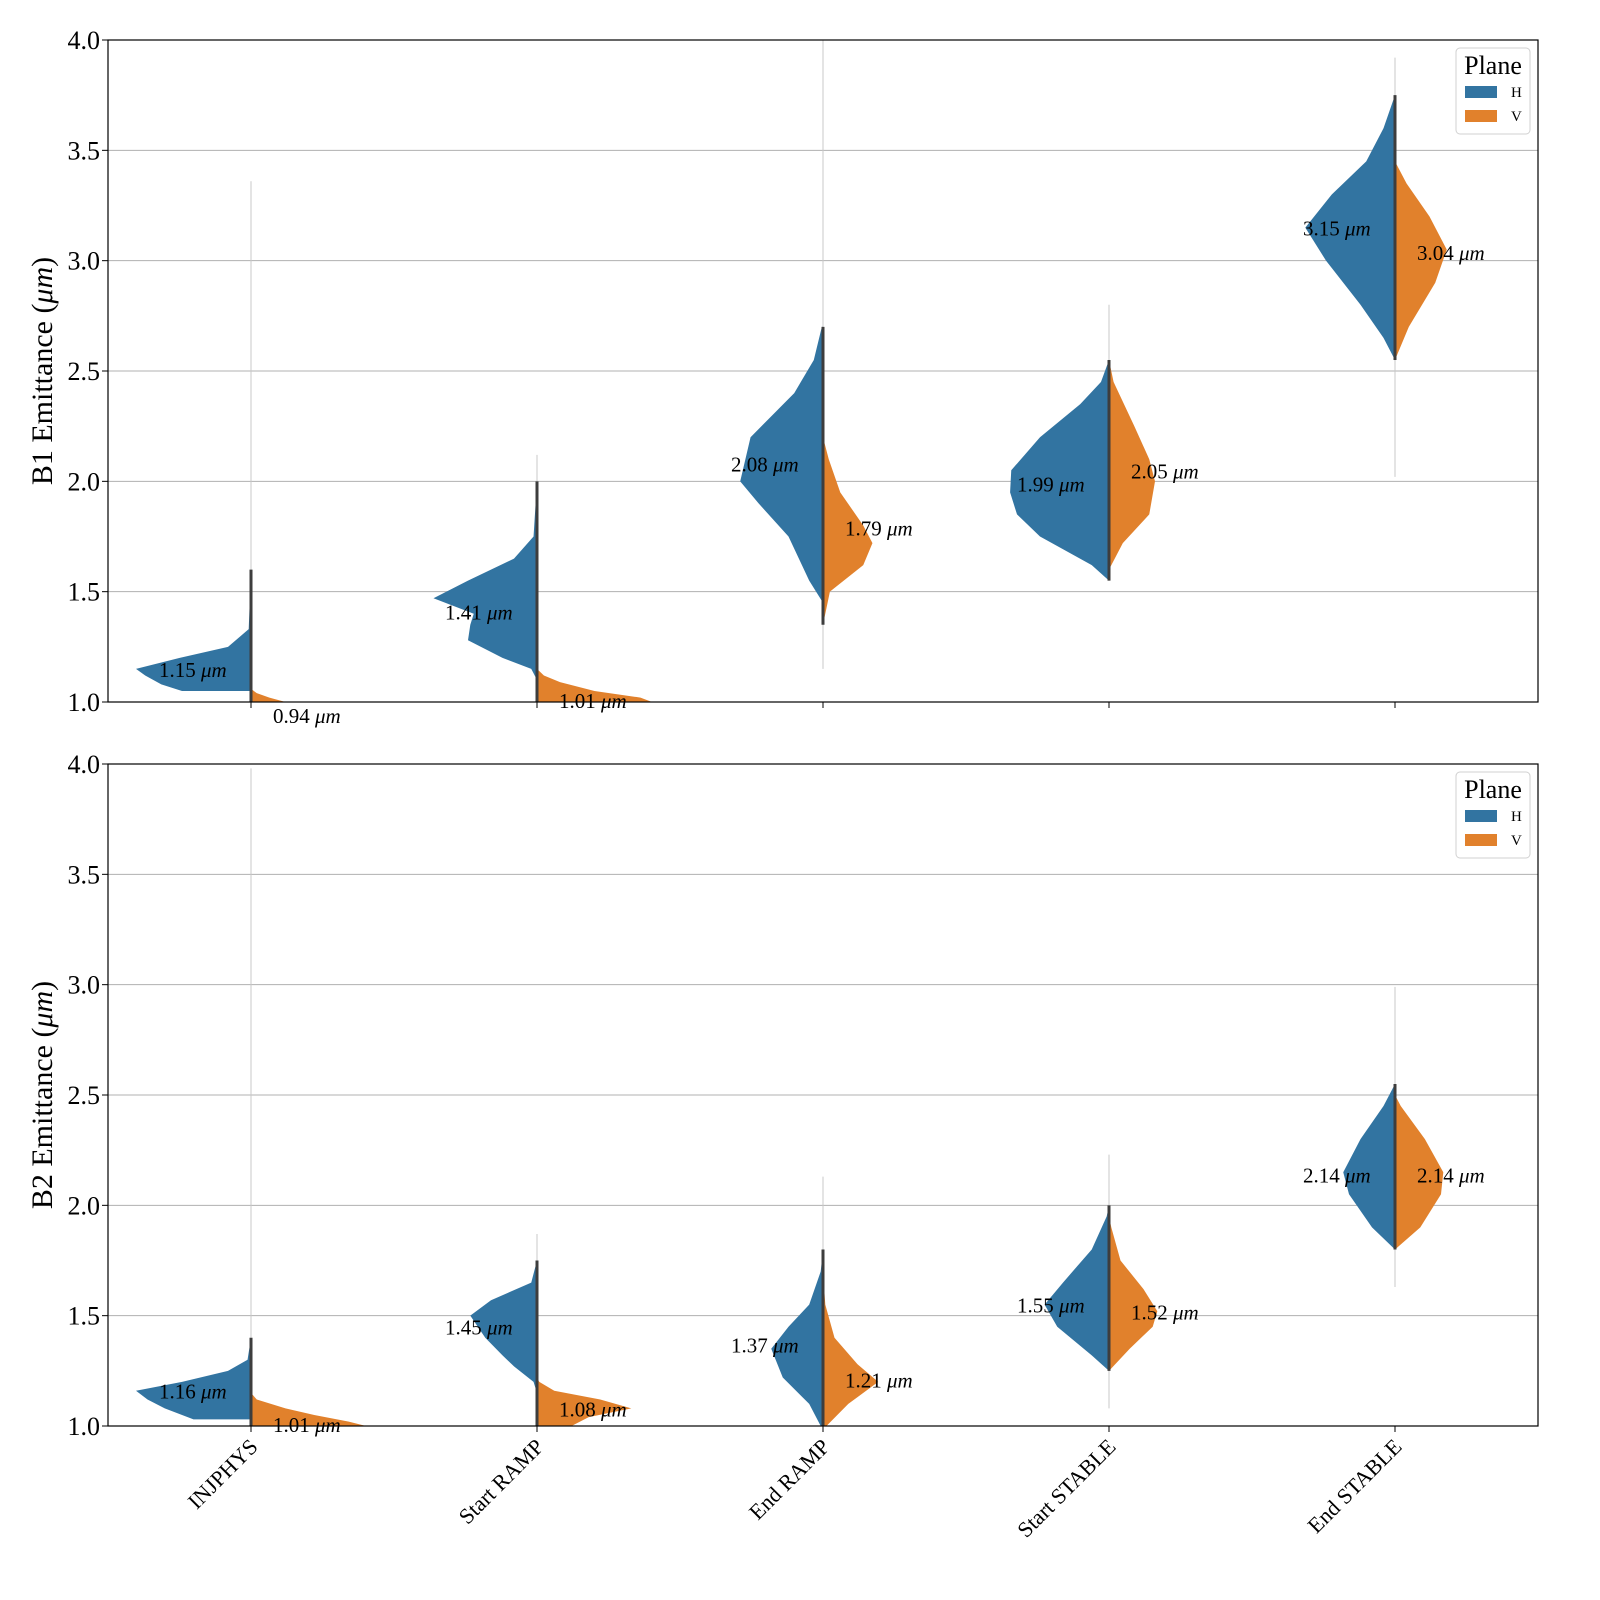  What do you see at coordinates (42, 1095) in the screenshot?
I see `y-axis-label: B2 Emittance (μm)` at bounding box center [42, 1095].